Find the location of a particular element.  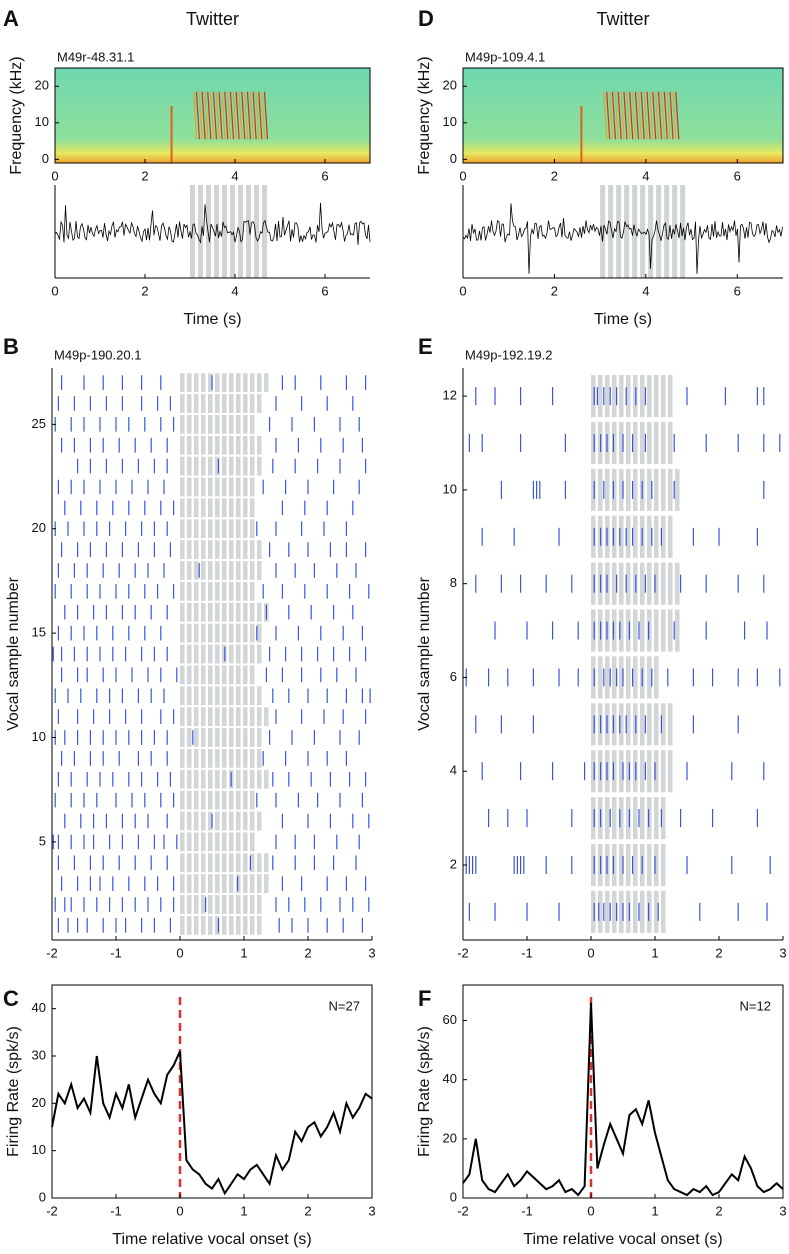

psth-line is located at coordinates (623, 1099).